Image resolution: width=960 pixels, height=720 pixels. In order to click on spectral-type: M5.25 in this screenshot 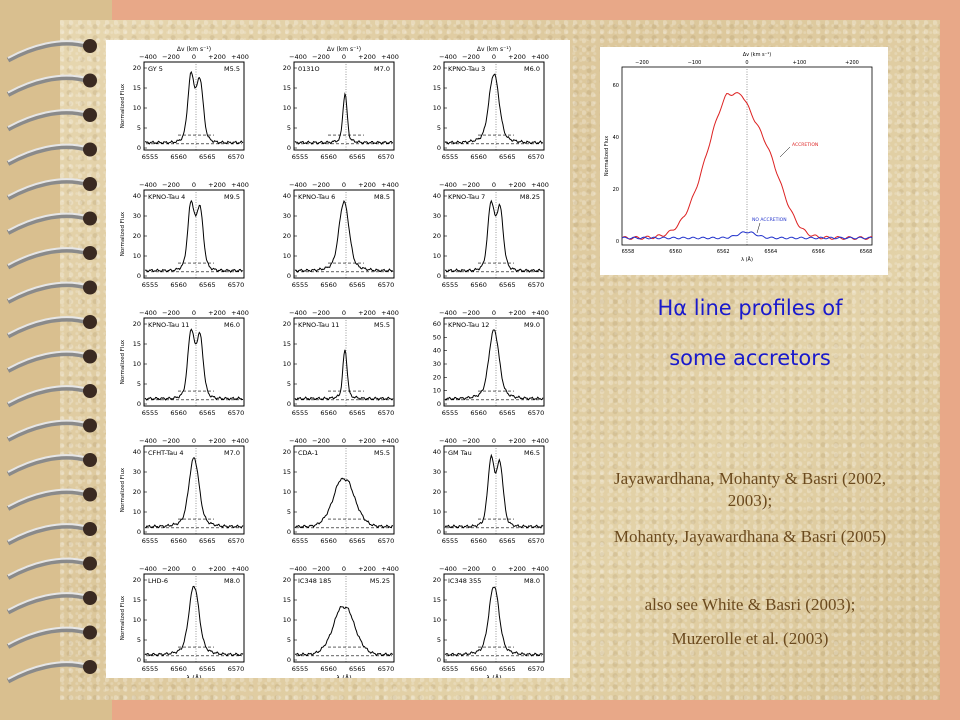, I will do `click(380, 581)`.